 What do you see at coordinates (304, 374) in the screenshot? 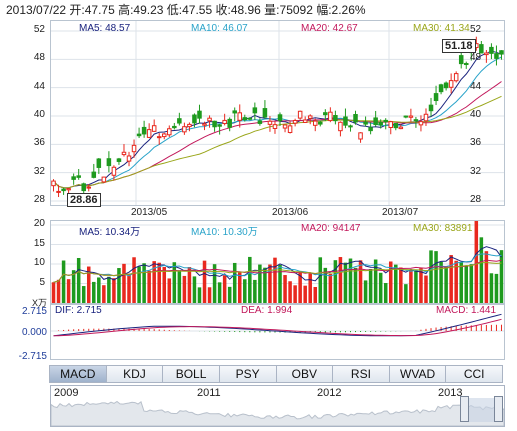
I see `tab-obv: OBV` at bounding box center [304, 374].